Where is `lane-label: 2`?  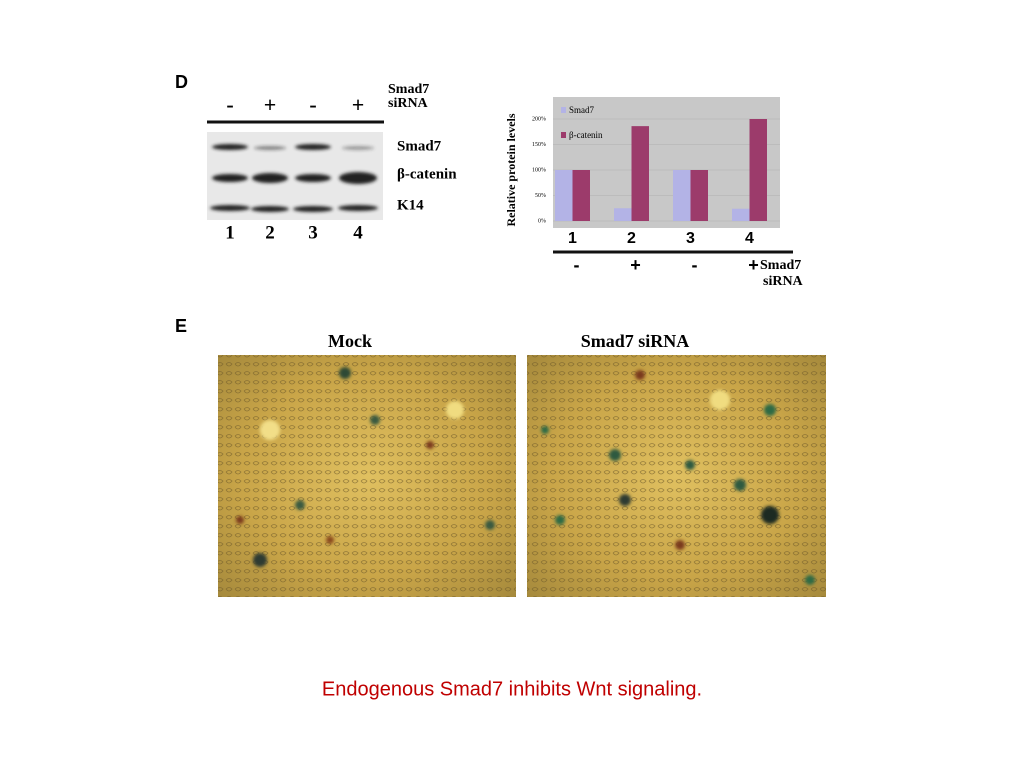 lane-label: 2 is located at coordinates (270, 232).